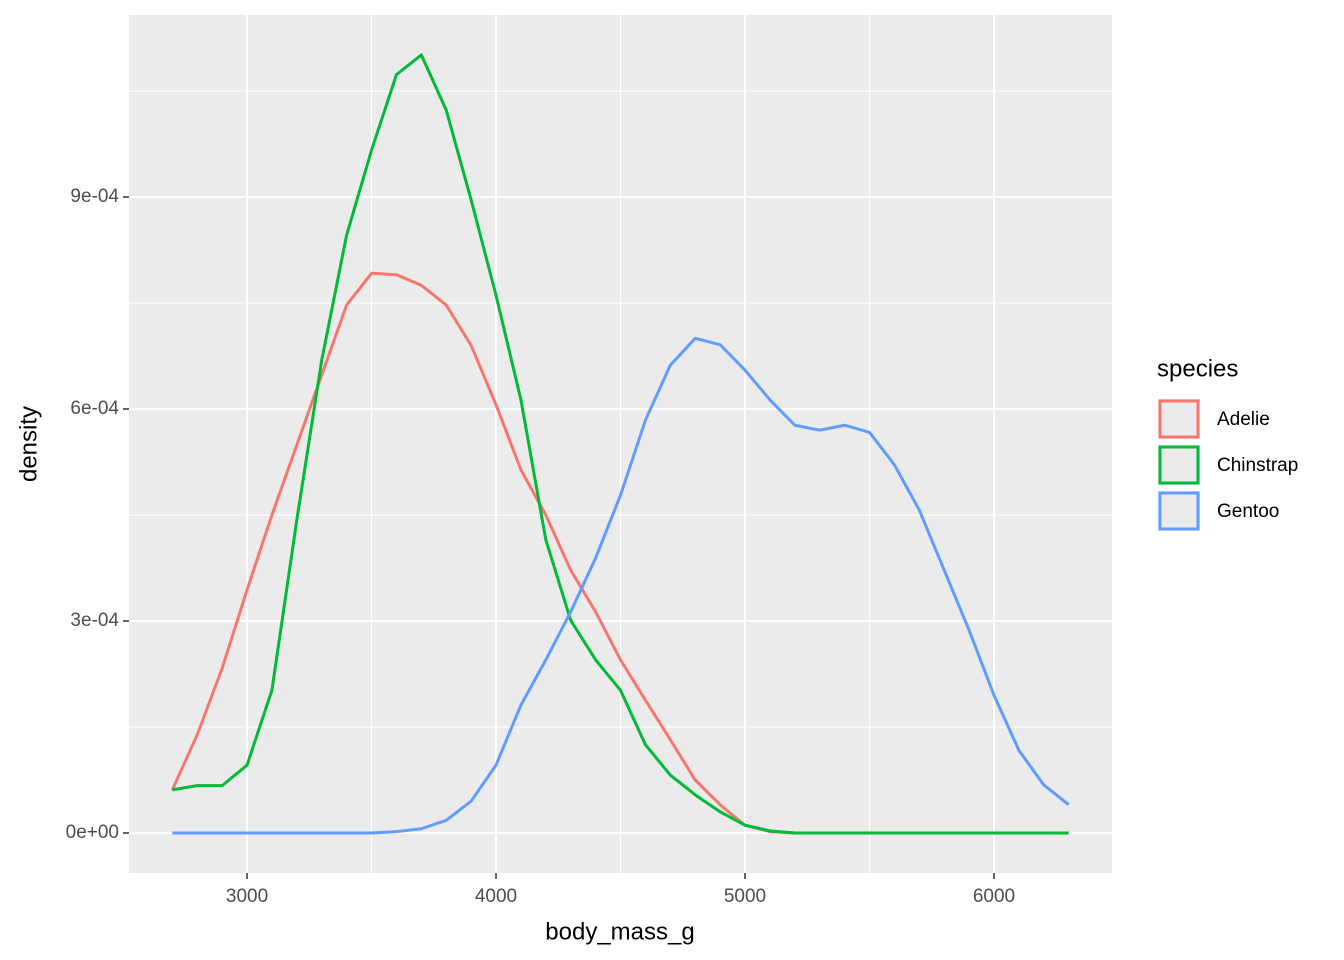  What do you see at coordinates (1257, 465) in the screenshot?
I see `legend-label: Chinstrap` at bounding box center [1257, 465].